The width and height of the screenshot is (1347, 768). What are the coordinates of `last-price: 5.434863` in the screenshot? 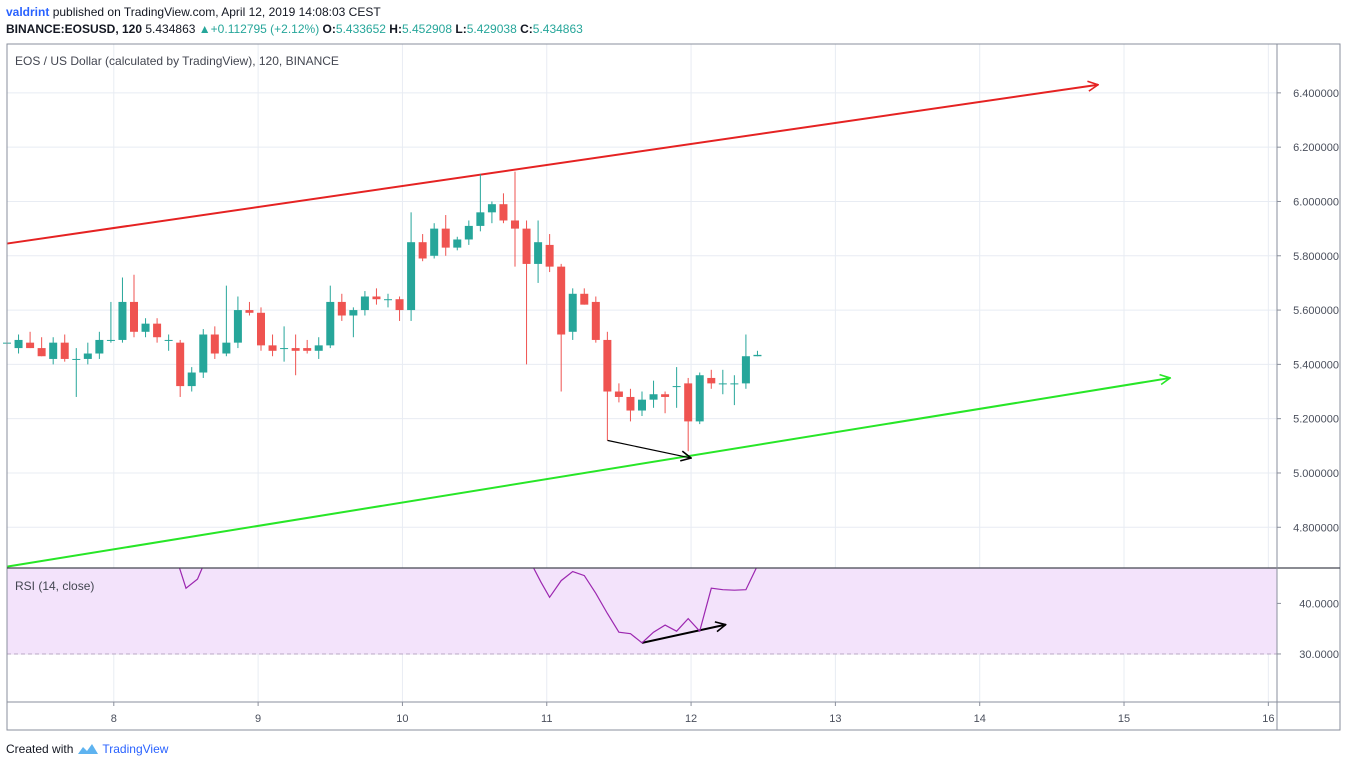 It's located at (170, 29).